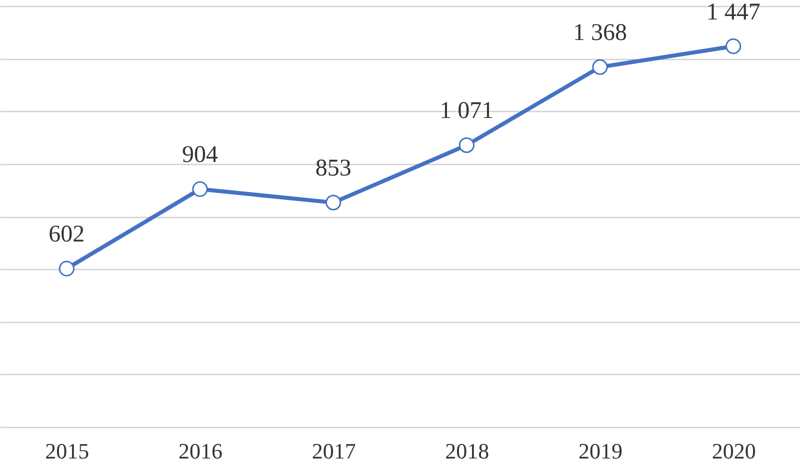 This screenshot has height=465, width=800. Describe the element at coordinates (600, 33) in the screenshot. I see `data-label: 1 368` at that location.